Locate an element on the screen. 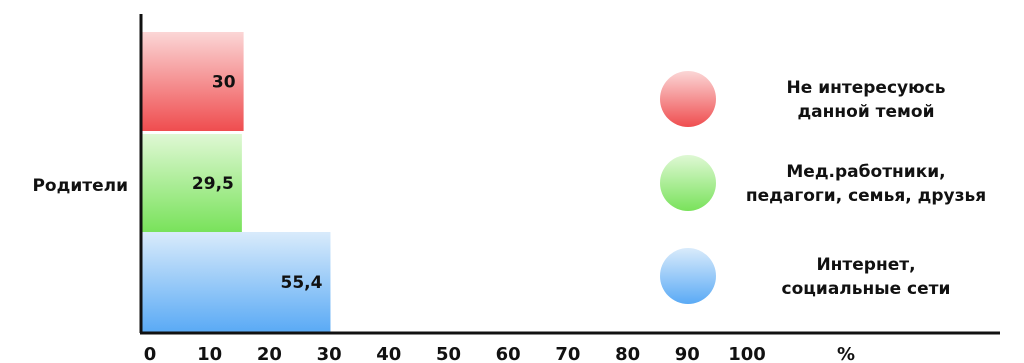 The image size is (1024, 363). x-tick-label: 40 is located at coordinates (388, 353).